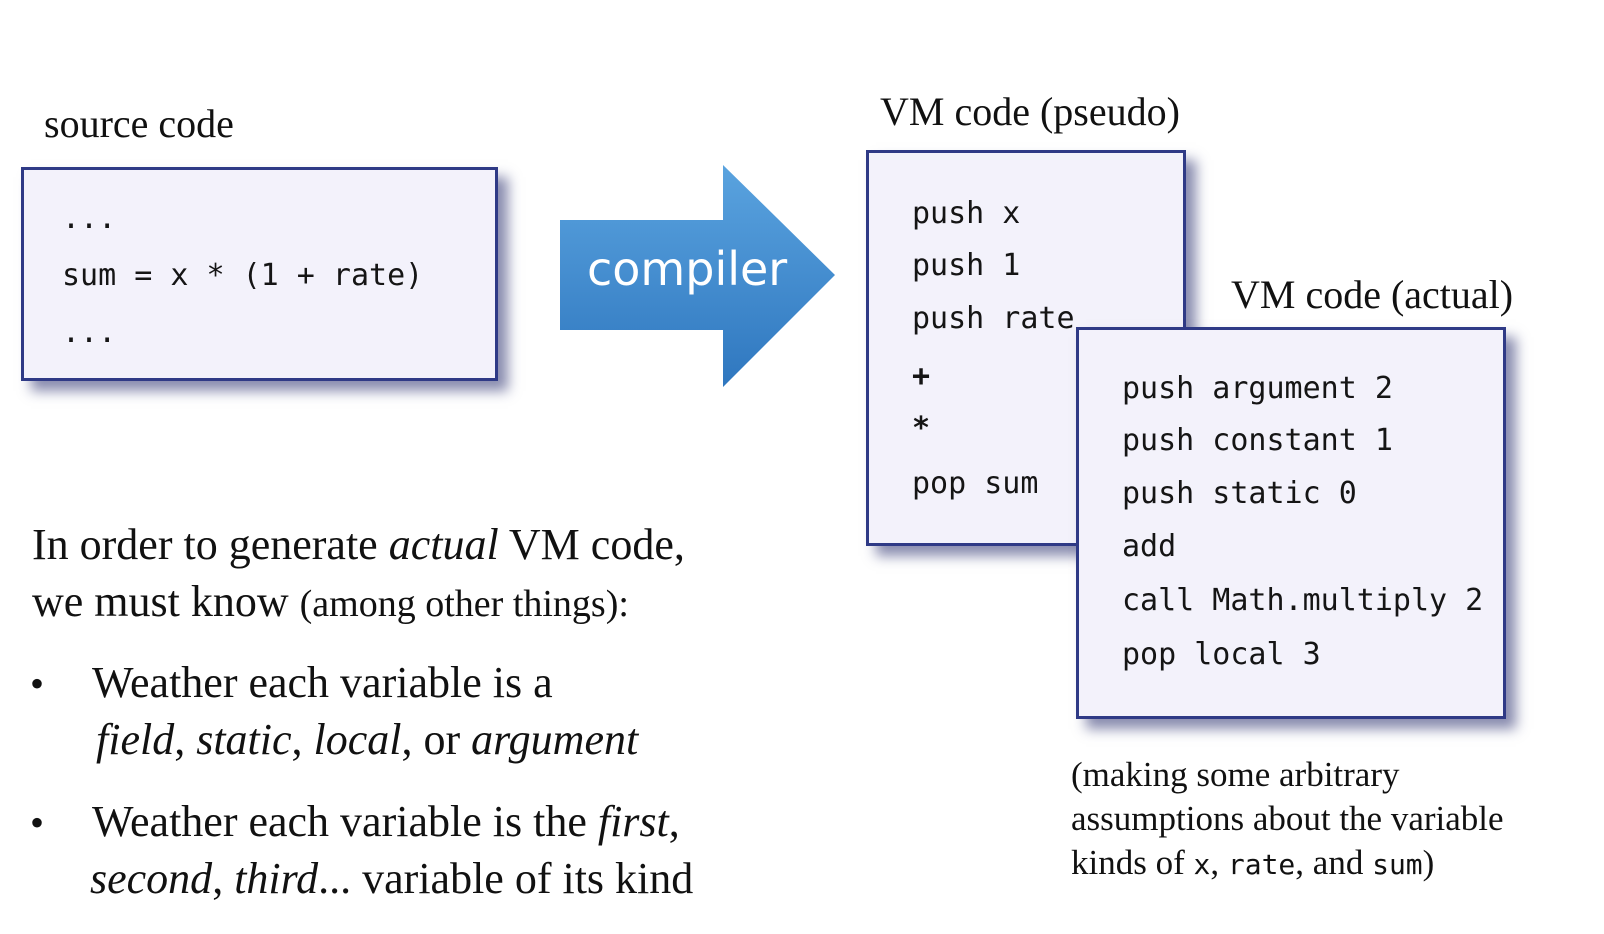 This screenshot has height=934, width=1604. Describe the element at coordinates (151, 878) in the screenshot. I see `ordinal-second: second` at that location.